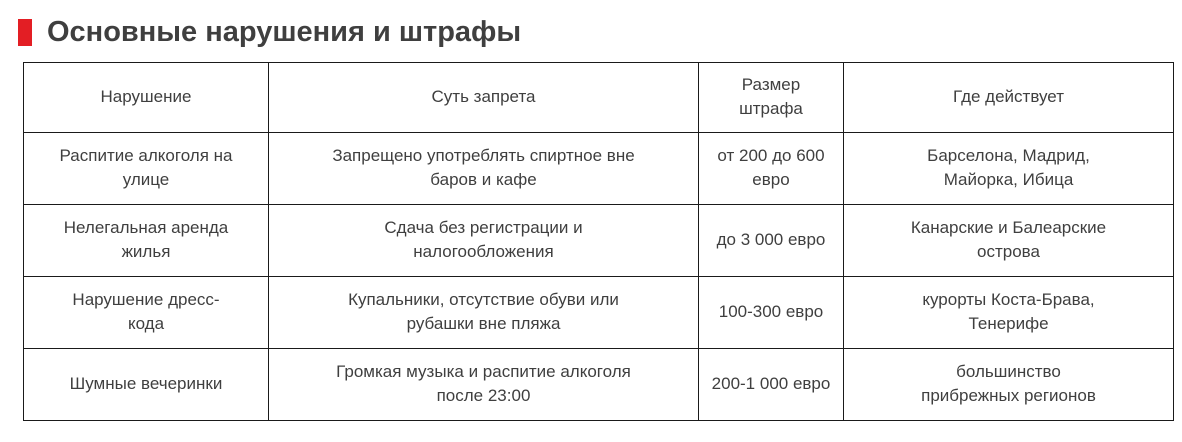 The image size is (1182, 442). Describe the element at coordinates (591, 31) in the screenshot. I see `title-row: Основные нарушения и штрафы` at that location.